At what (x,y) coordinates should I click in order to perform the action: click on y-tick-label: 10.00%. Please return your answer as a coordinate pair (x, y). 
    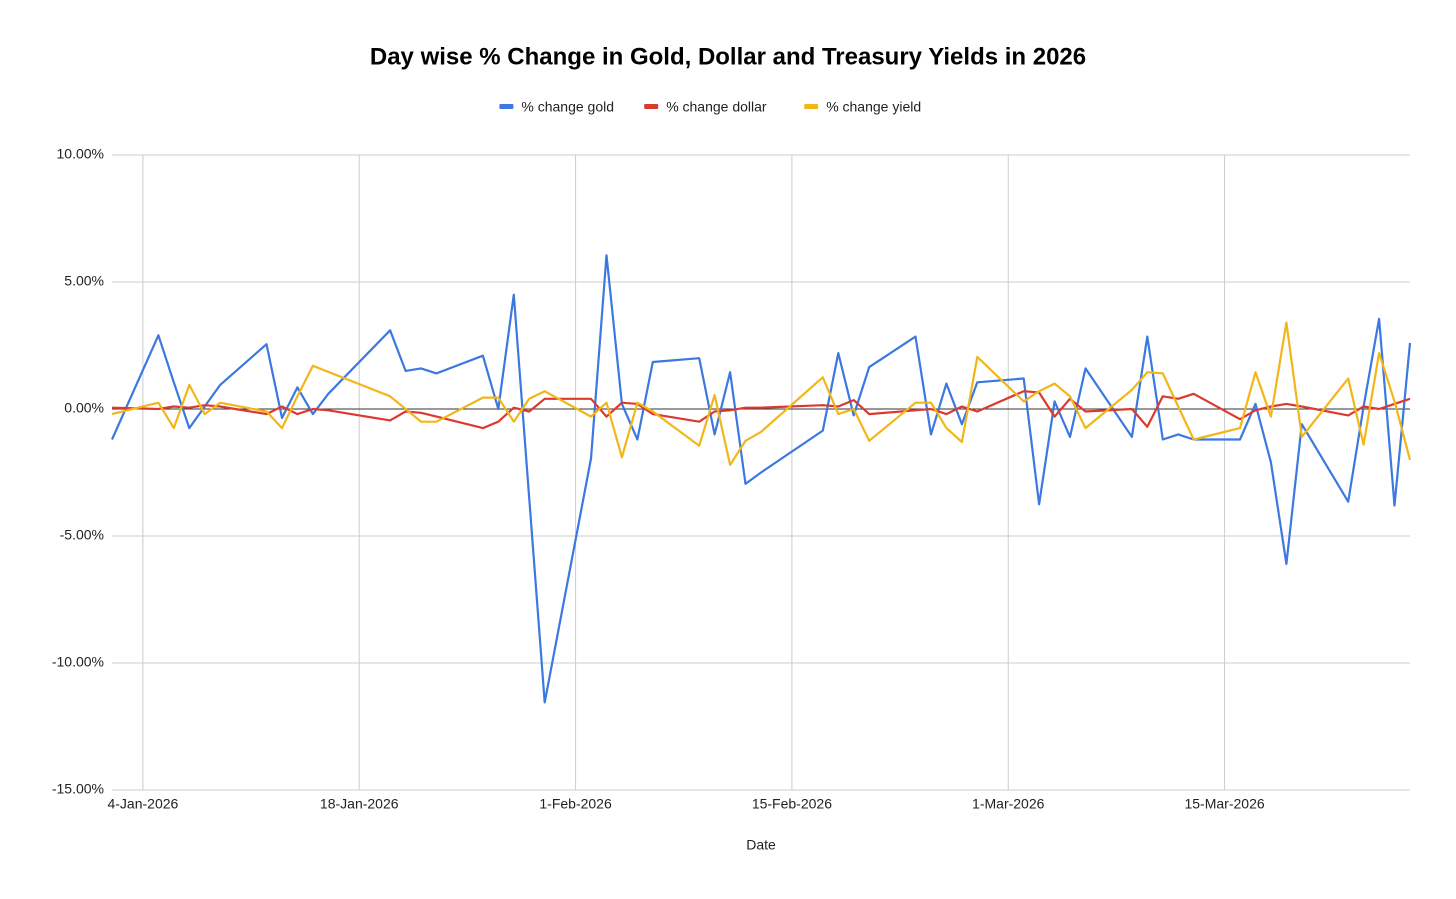
    Looking at the image, I should click on (80, 154).